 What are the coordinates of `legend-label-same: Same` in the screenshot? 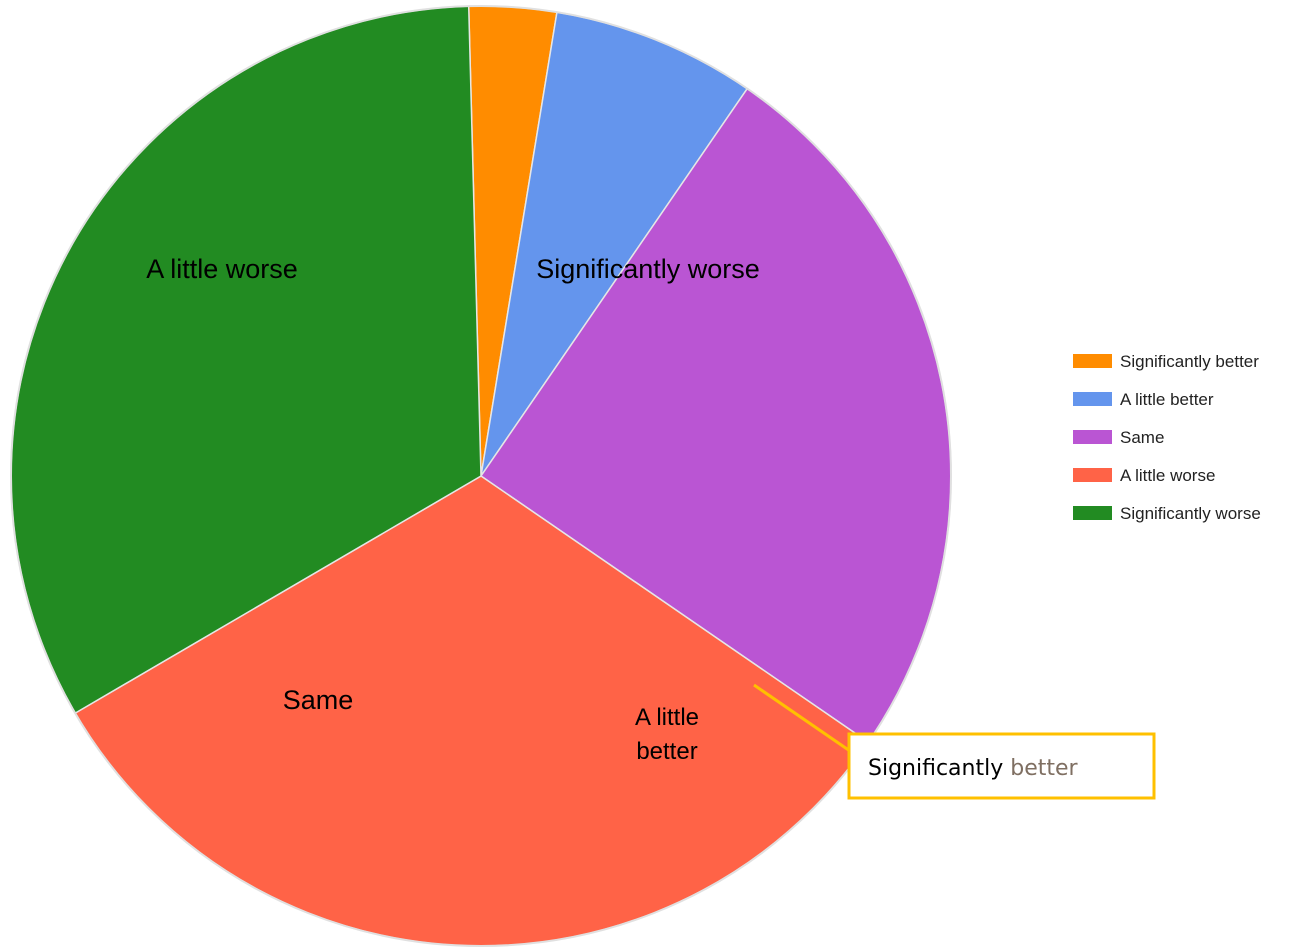 It's located at (1142, 437).